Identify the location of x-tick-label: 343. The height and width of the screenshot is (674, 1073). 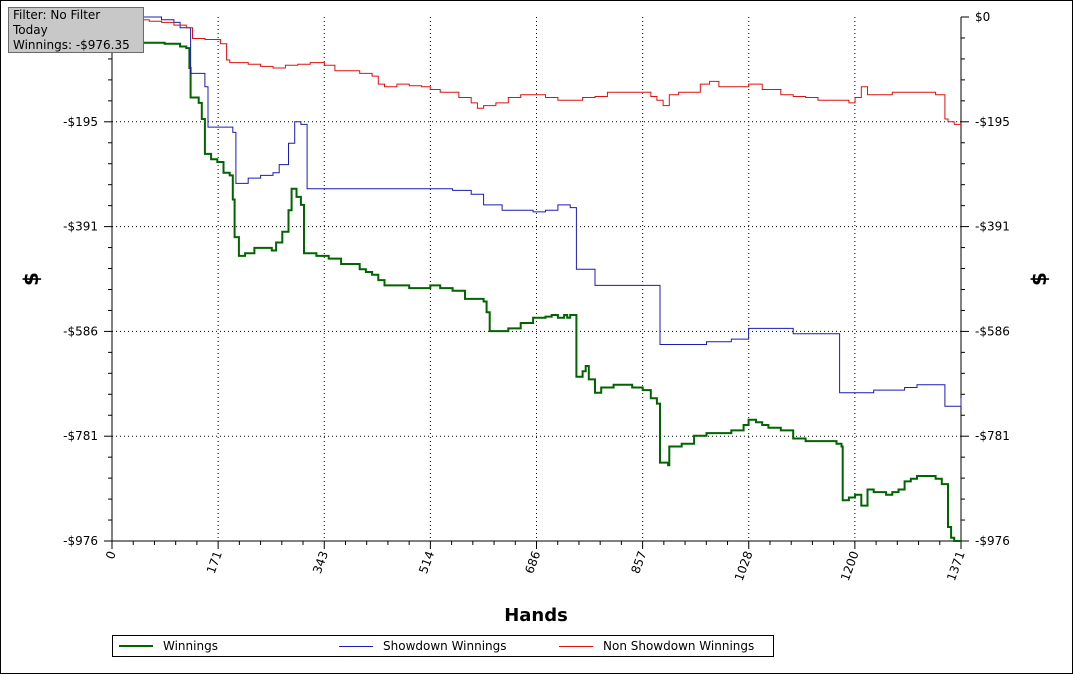
(320, 562).